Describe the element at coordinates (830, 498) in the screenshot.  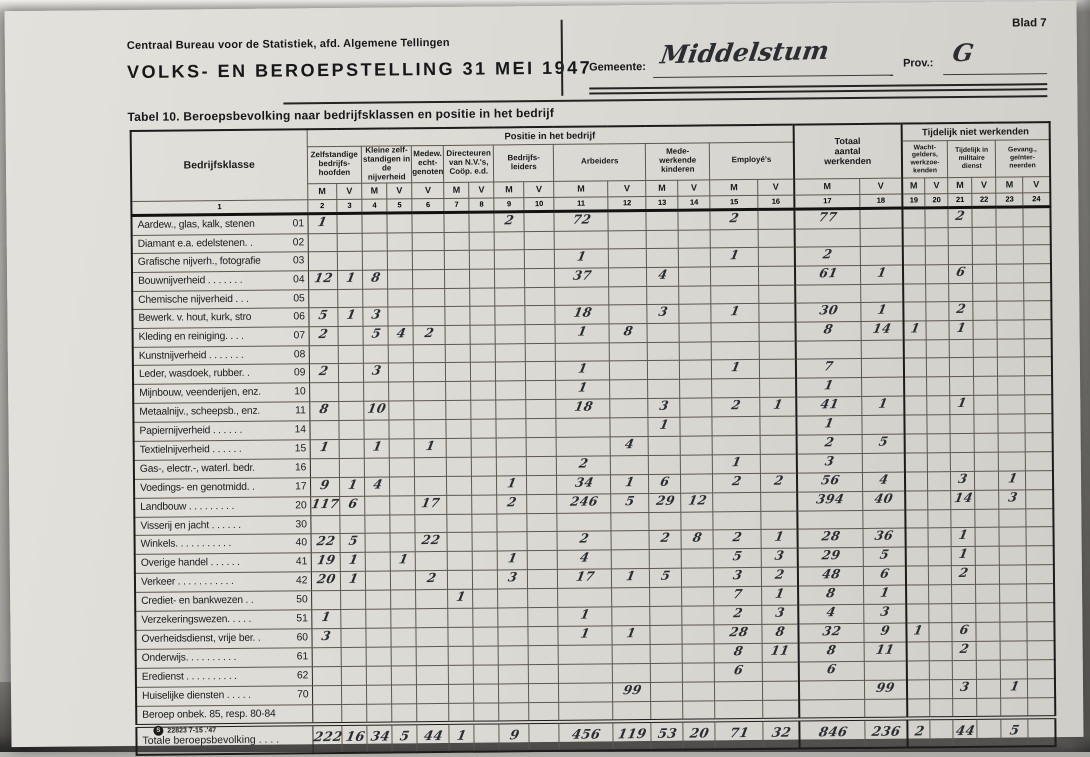
I see `handwritten-value: 394` at that location.